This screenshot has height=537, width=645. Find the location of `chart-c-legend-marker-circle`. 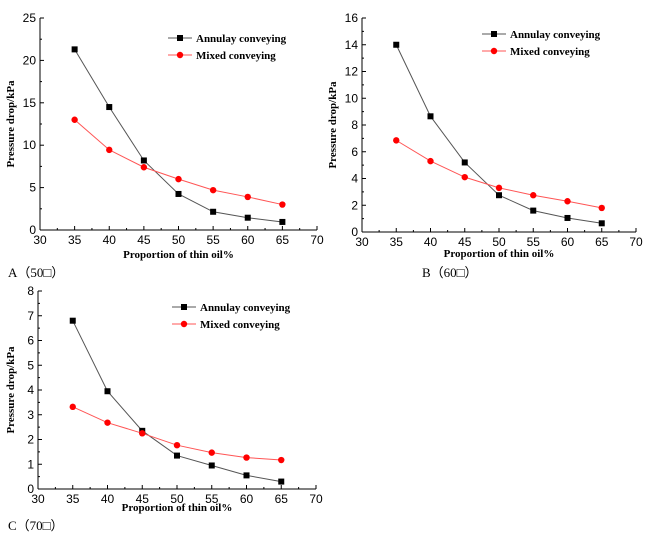

chart-c-legend-marker-circle is located at coordinates (184, 324).